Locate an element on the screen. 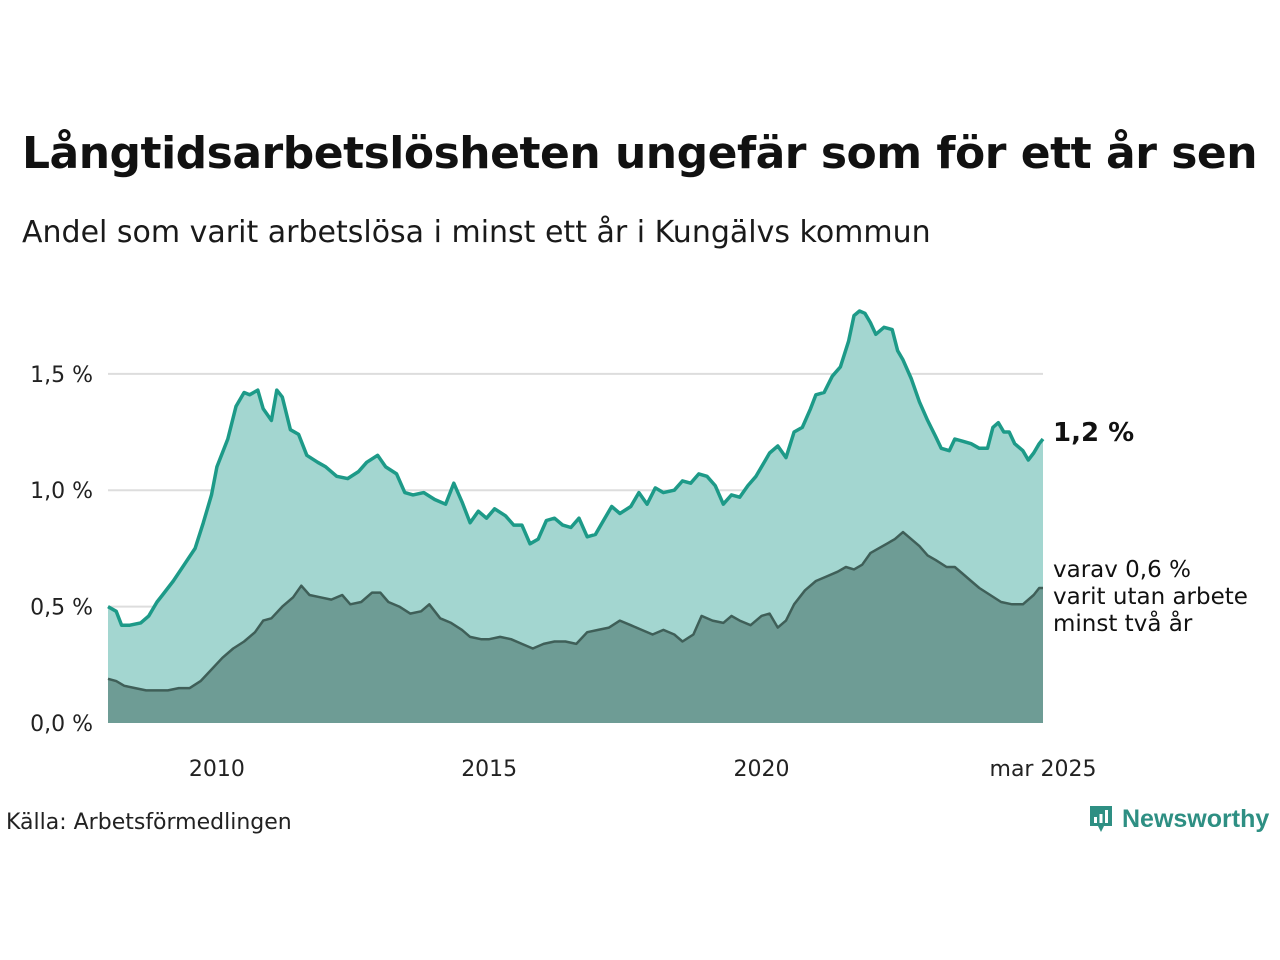  y-tick-label: 0,5 % is located at coordinates (61, 608).